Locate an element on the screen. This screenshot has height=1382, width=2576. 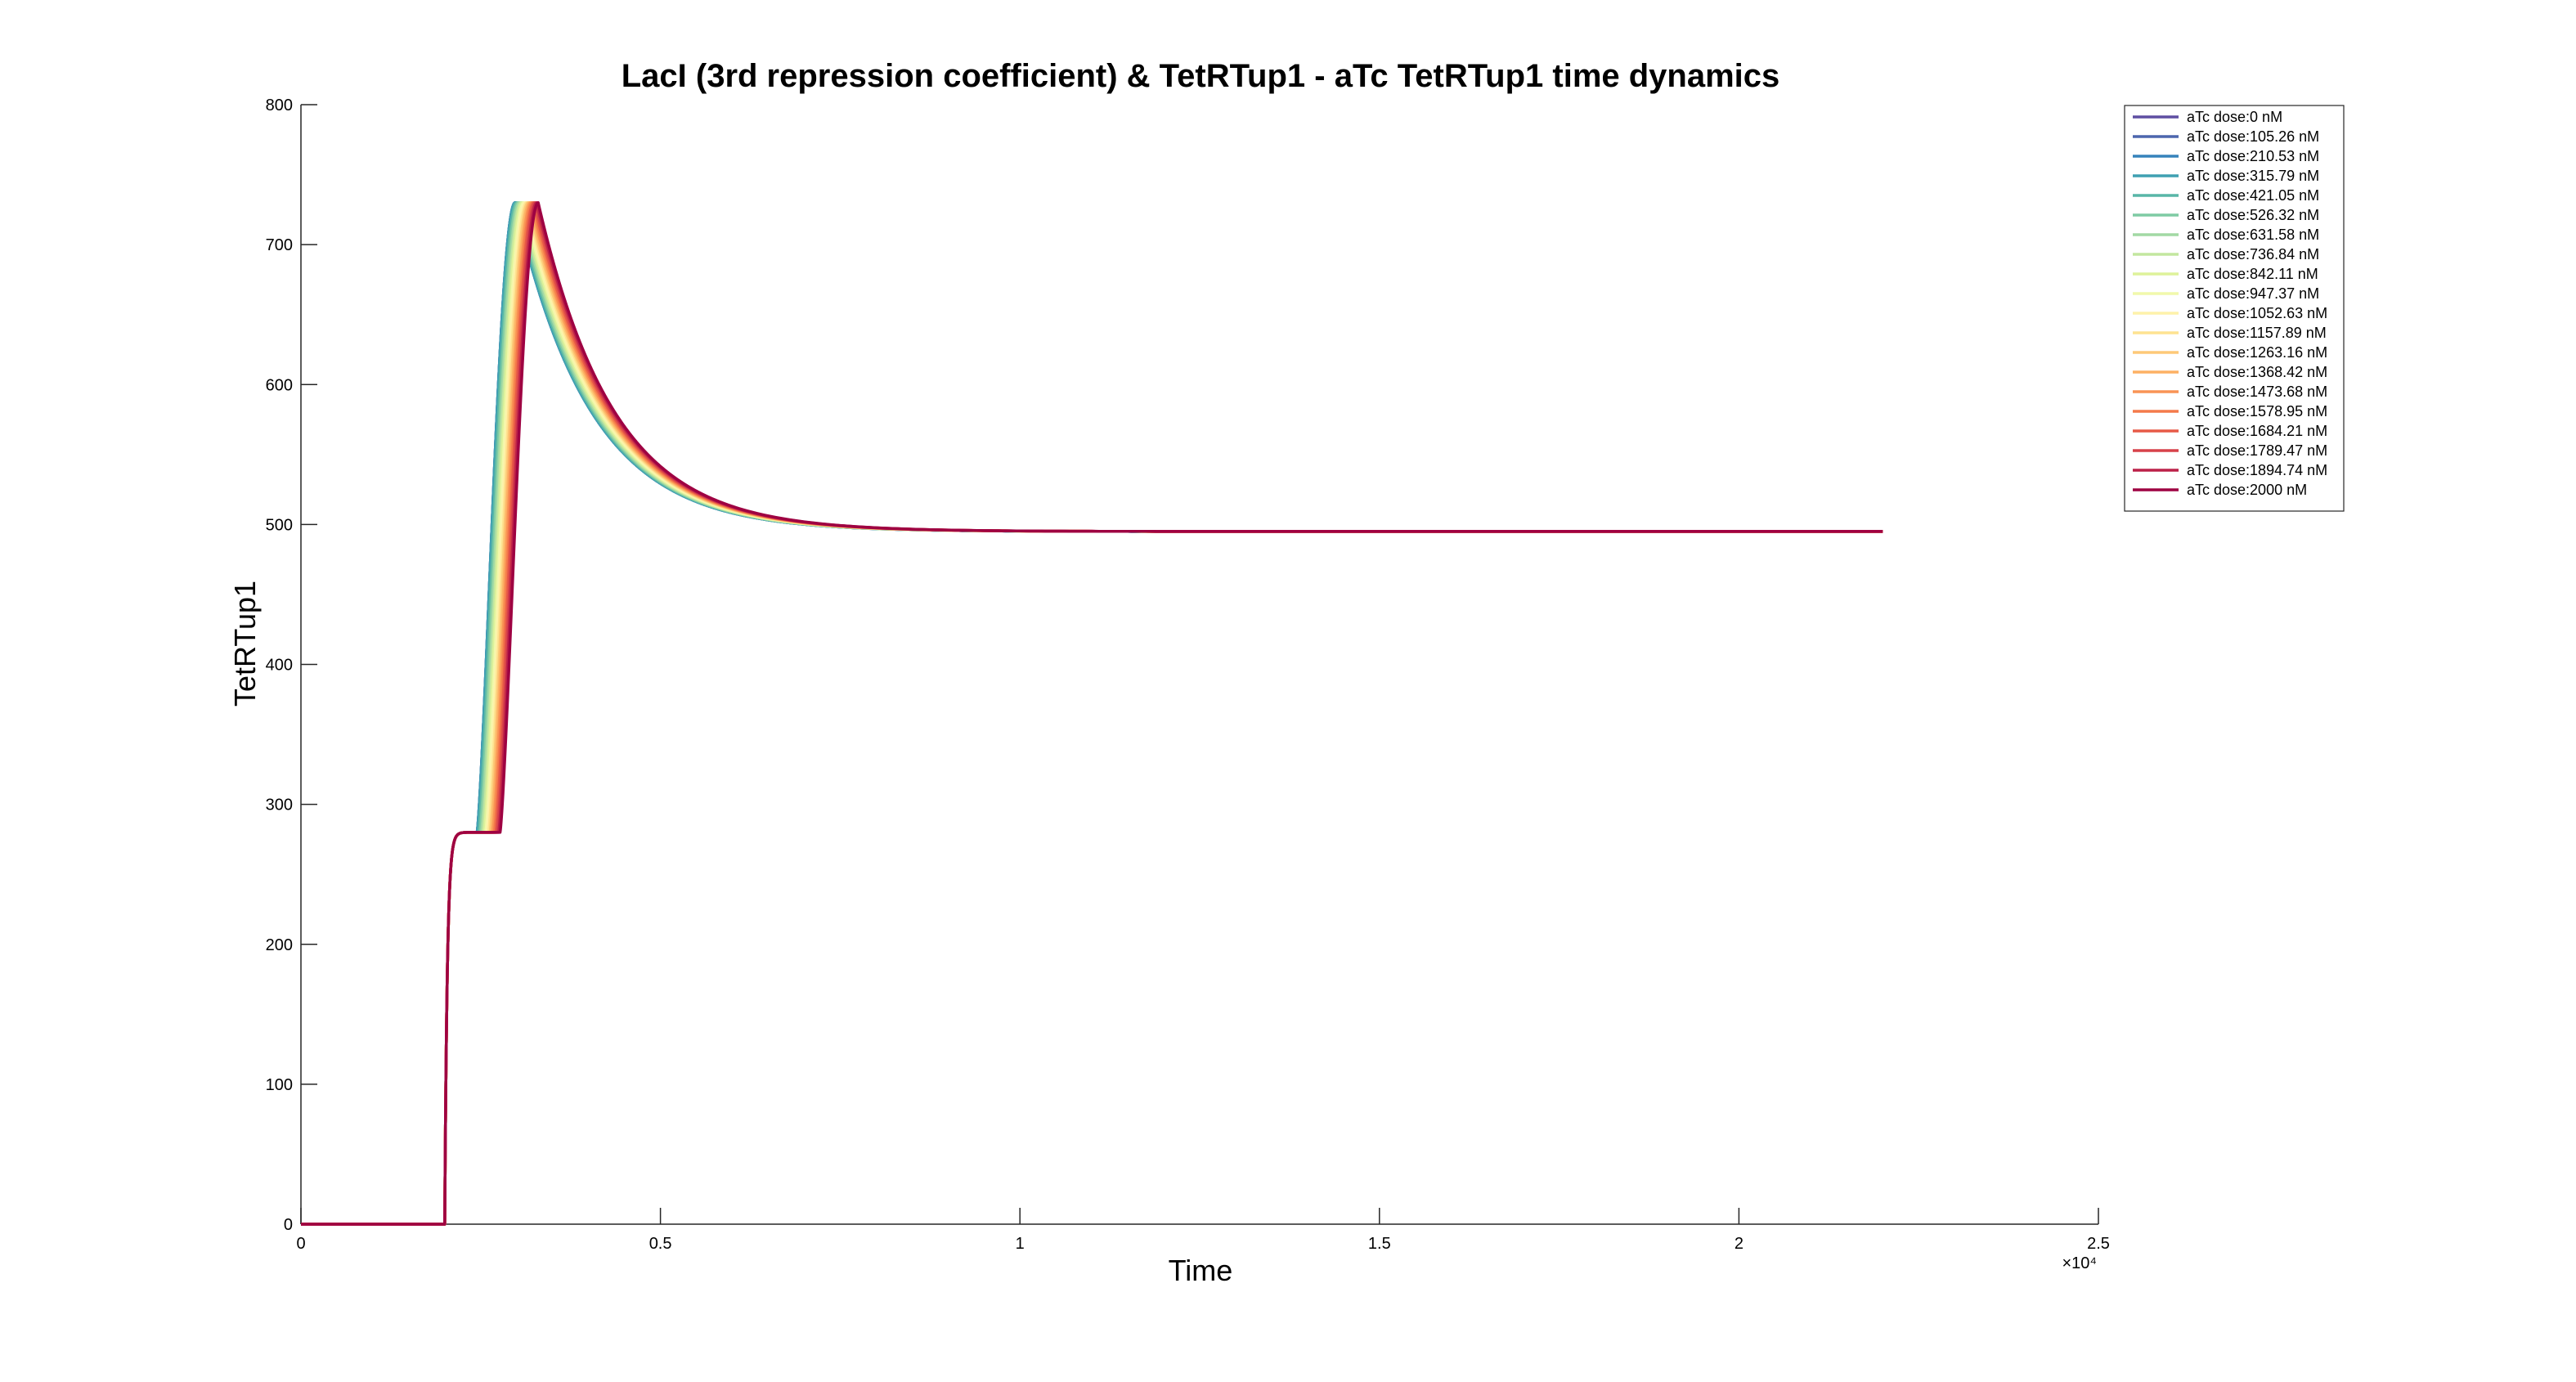
legend-entry: aTc dose:1789.47 nM is located at coordinates (2257, 450).